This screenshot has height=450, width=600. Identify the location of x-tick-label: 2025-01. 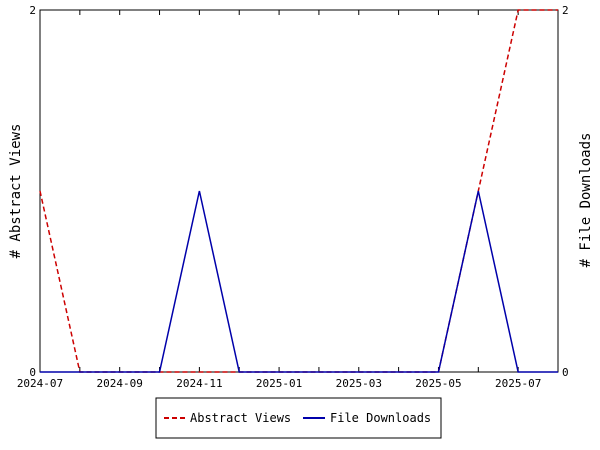
(279, 383).